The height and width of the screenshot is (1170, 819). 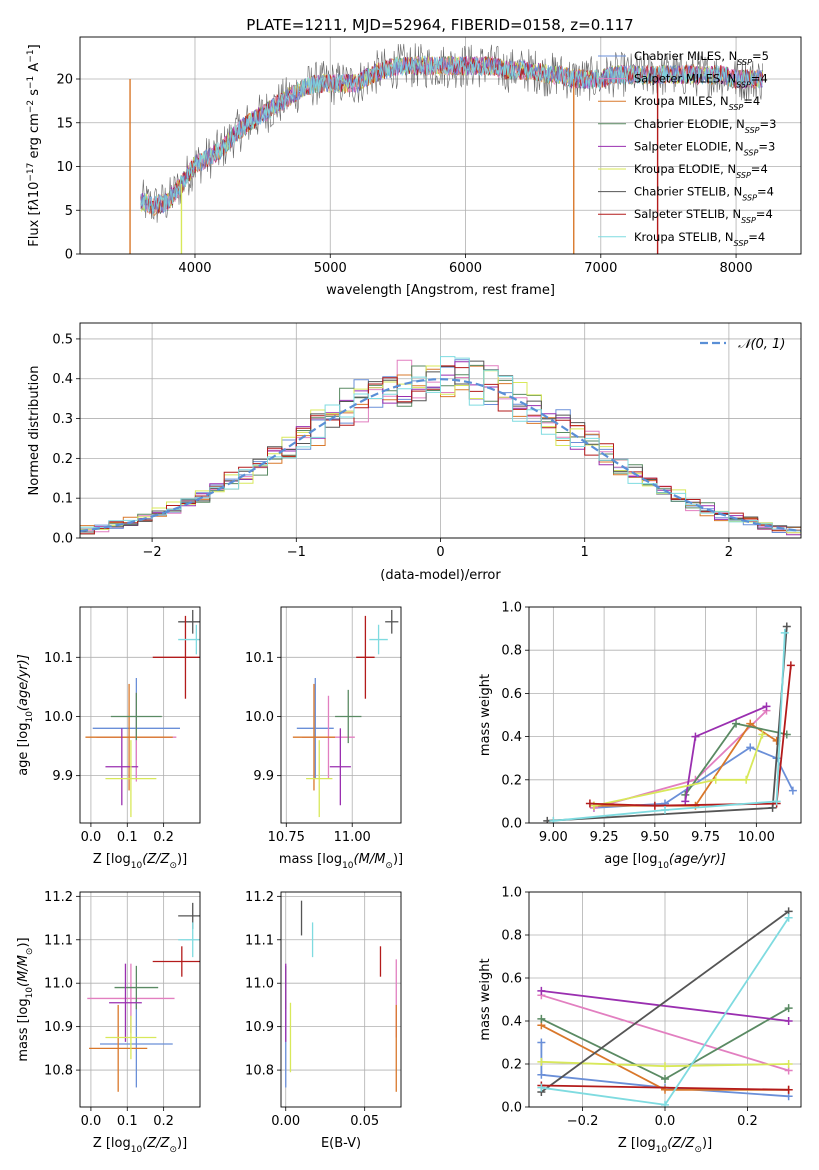 What do you see at coordinates (725, 753) in the screenshot?
I see `mass-weight-line-salpeter-elodie` at bounding box center [725, 753].